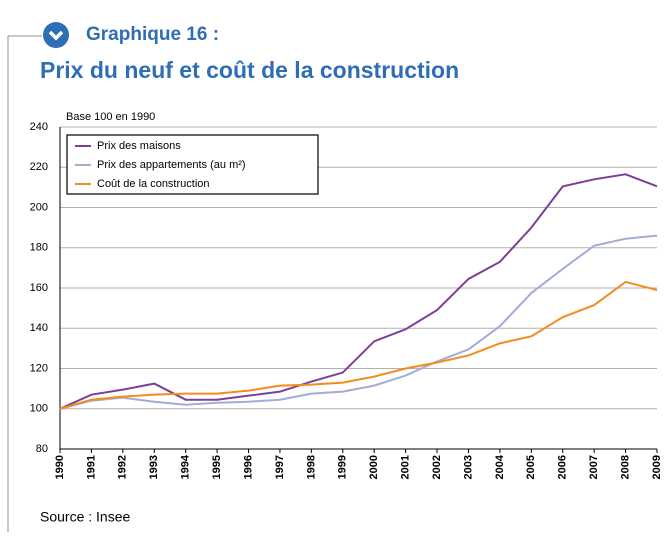 The width and height of the screenshot is (665, 543). What do you see at coordinates (39, 127) in the screenshot?
I see `y-tick-label: 240` at bounding box center [39, 127].